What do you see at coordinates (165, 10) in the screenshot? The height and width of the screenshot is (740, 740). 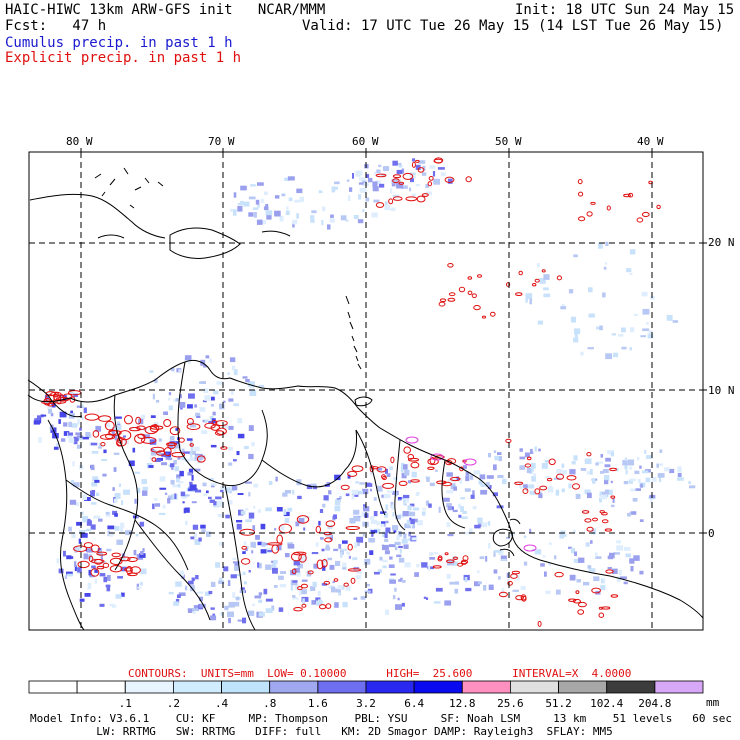 I see `header-title: HAIC-HIWC 13km ARW-GFS init NCAR/MMM` at bounding box center [165, 10].